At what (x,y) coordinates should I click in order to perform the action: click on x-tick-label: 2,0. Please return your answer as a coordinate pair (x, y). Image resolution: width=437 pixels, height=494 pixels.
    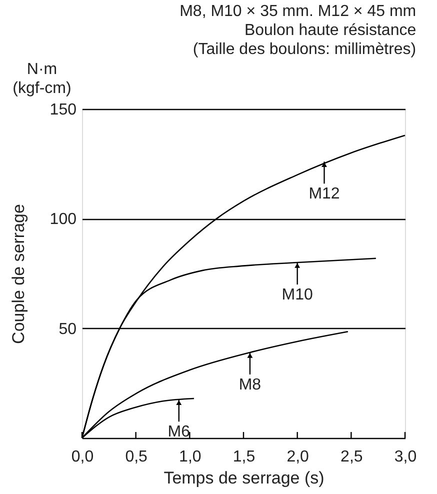
    Looking at the image, I should click on (298, 457).